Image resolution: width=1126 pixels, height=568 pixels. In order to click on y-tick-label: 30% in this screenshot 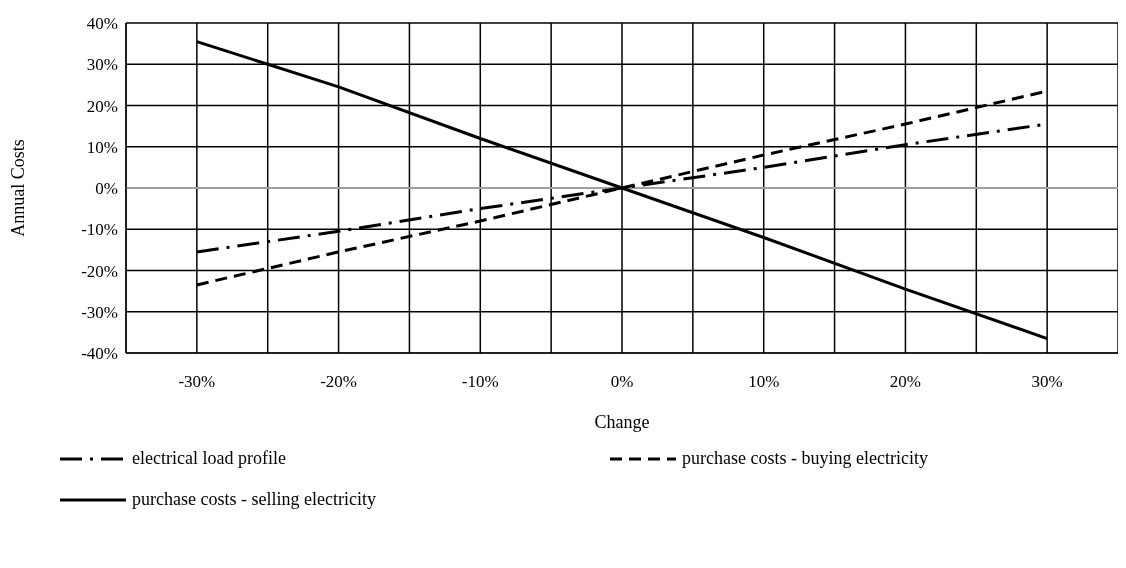, I will do `click(102, 65)`.